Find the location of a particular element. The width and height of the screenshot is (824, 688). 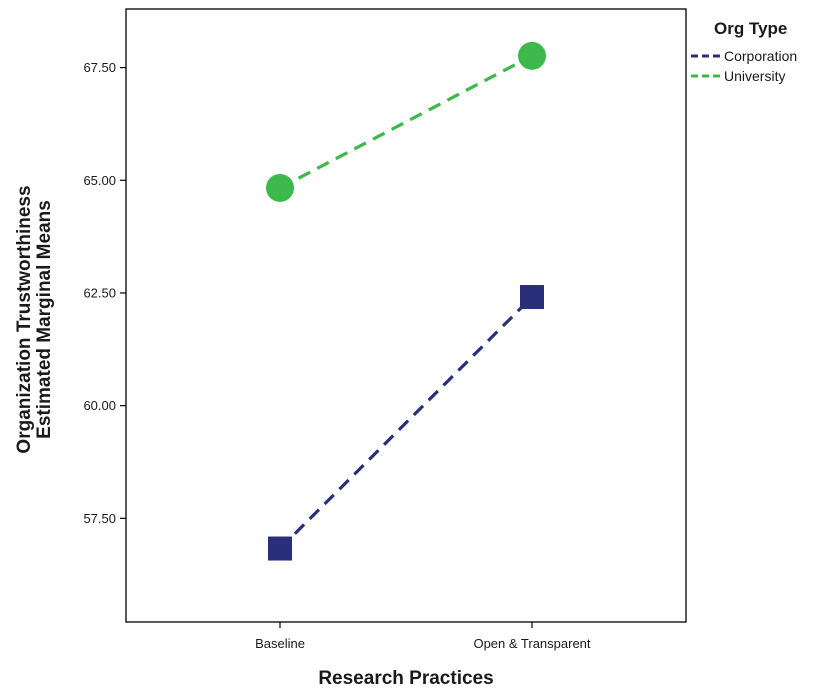

series-corporation is located at coordinates (406, 423).